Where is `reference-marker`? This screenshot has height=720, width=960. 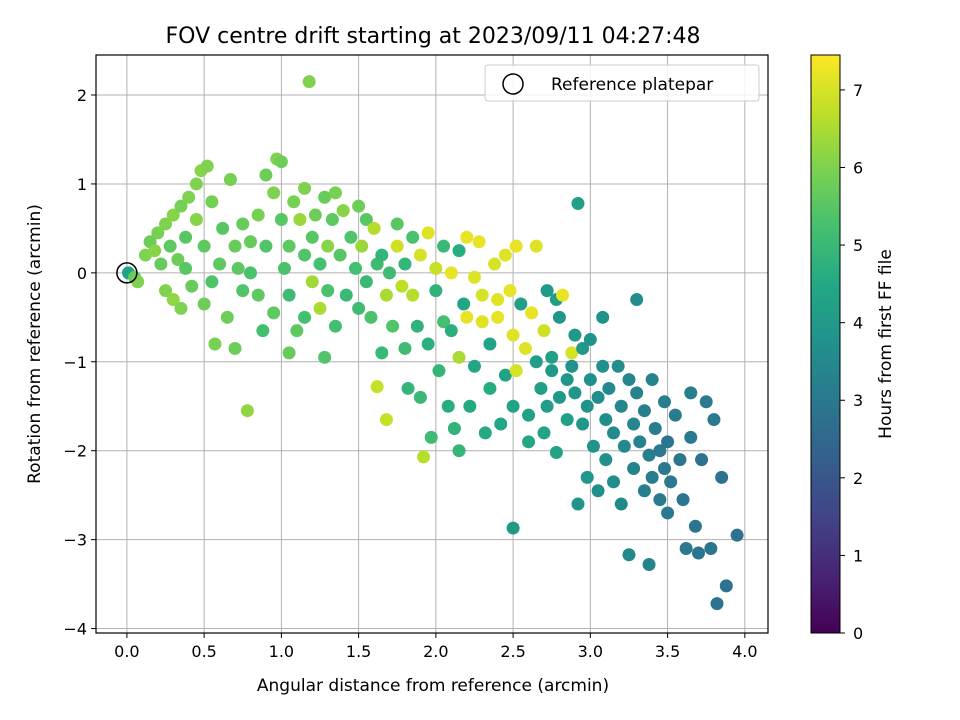
reference-marker is located at coordinates (127, 273).